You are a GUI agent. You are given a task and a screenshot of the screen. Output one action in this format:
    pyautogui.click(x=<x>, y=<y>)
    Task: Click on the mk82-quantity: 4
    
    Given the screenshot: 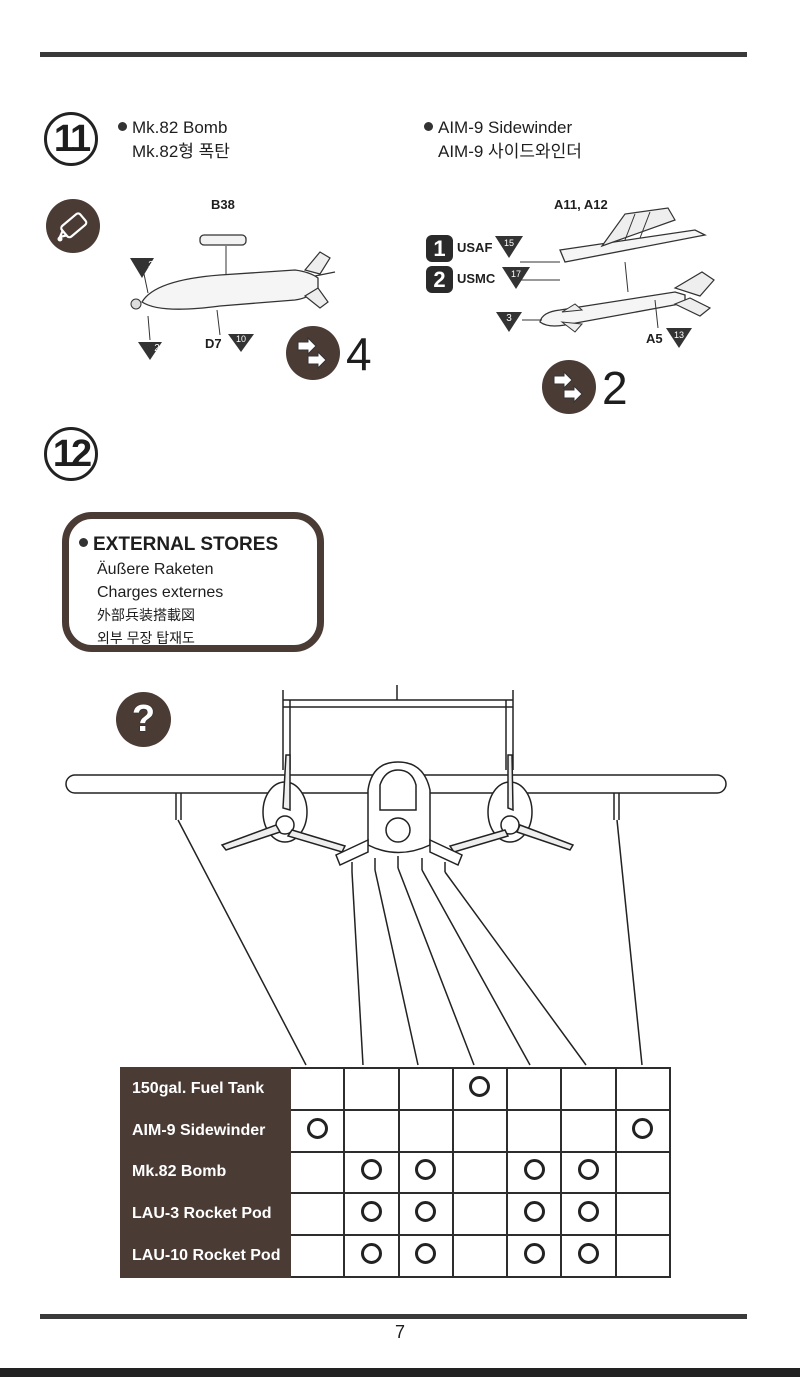 What is the action you would take?
    pyautogui.click(x=359, y=354)
    